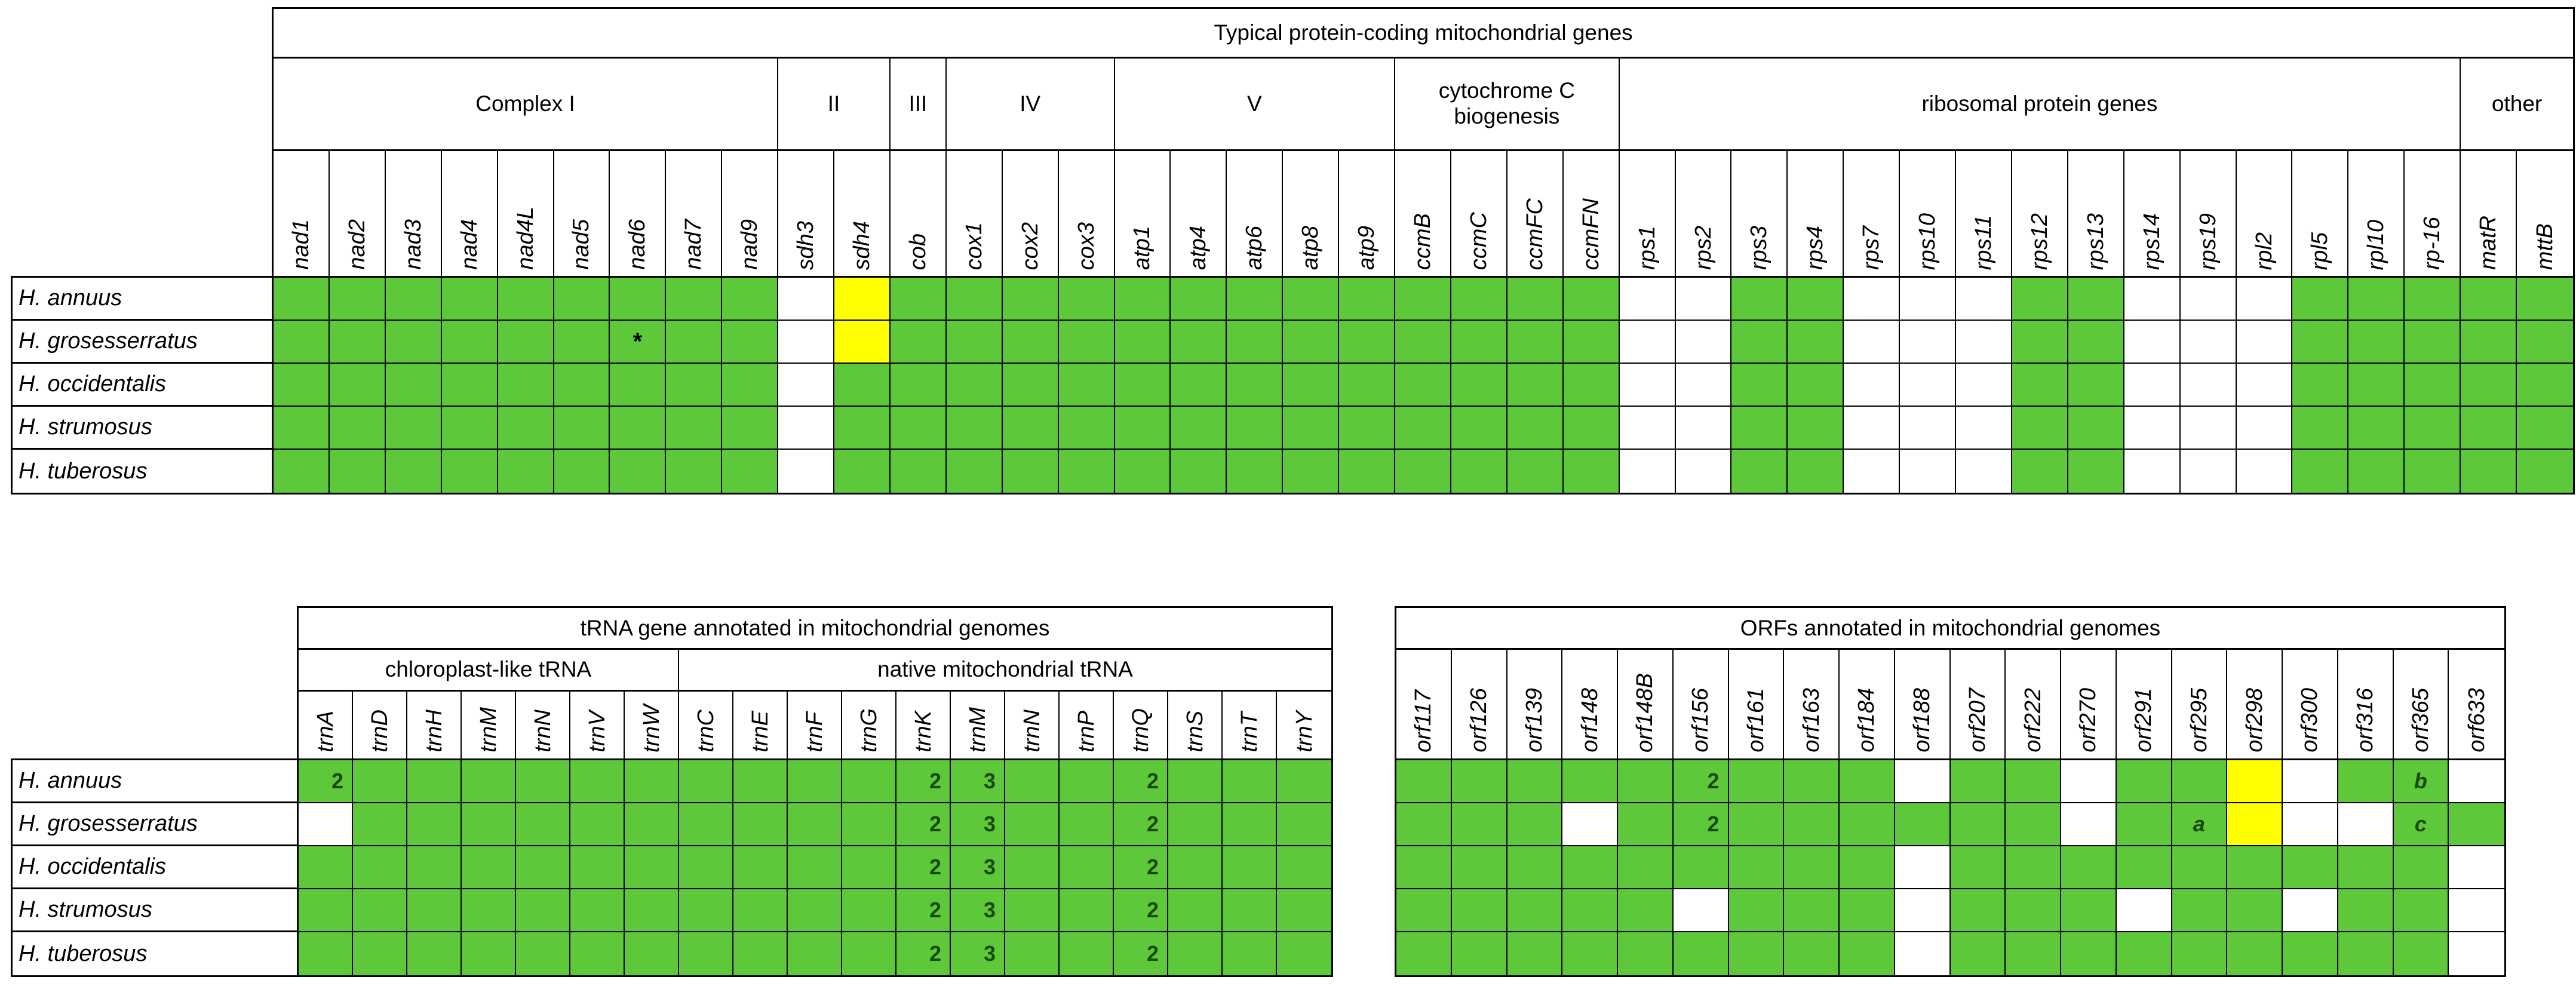 The image size is (2576, 989). What do you see at coordinates (815, 726) in the screenshot?
I see `gene-column-header: trnF` at bounding box center [815, 726].